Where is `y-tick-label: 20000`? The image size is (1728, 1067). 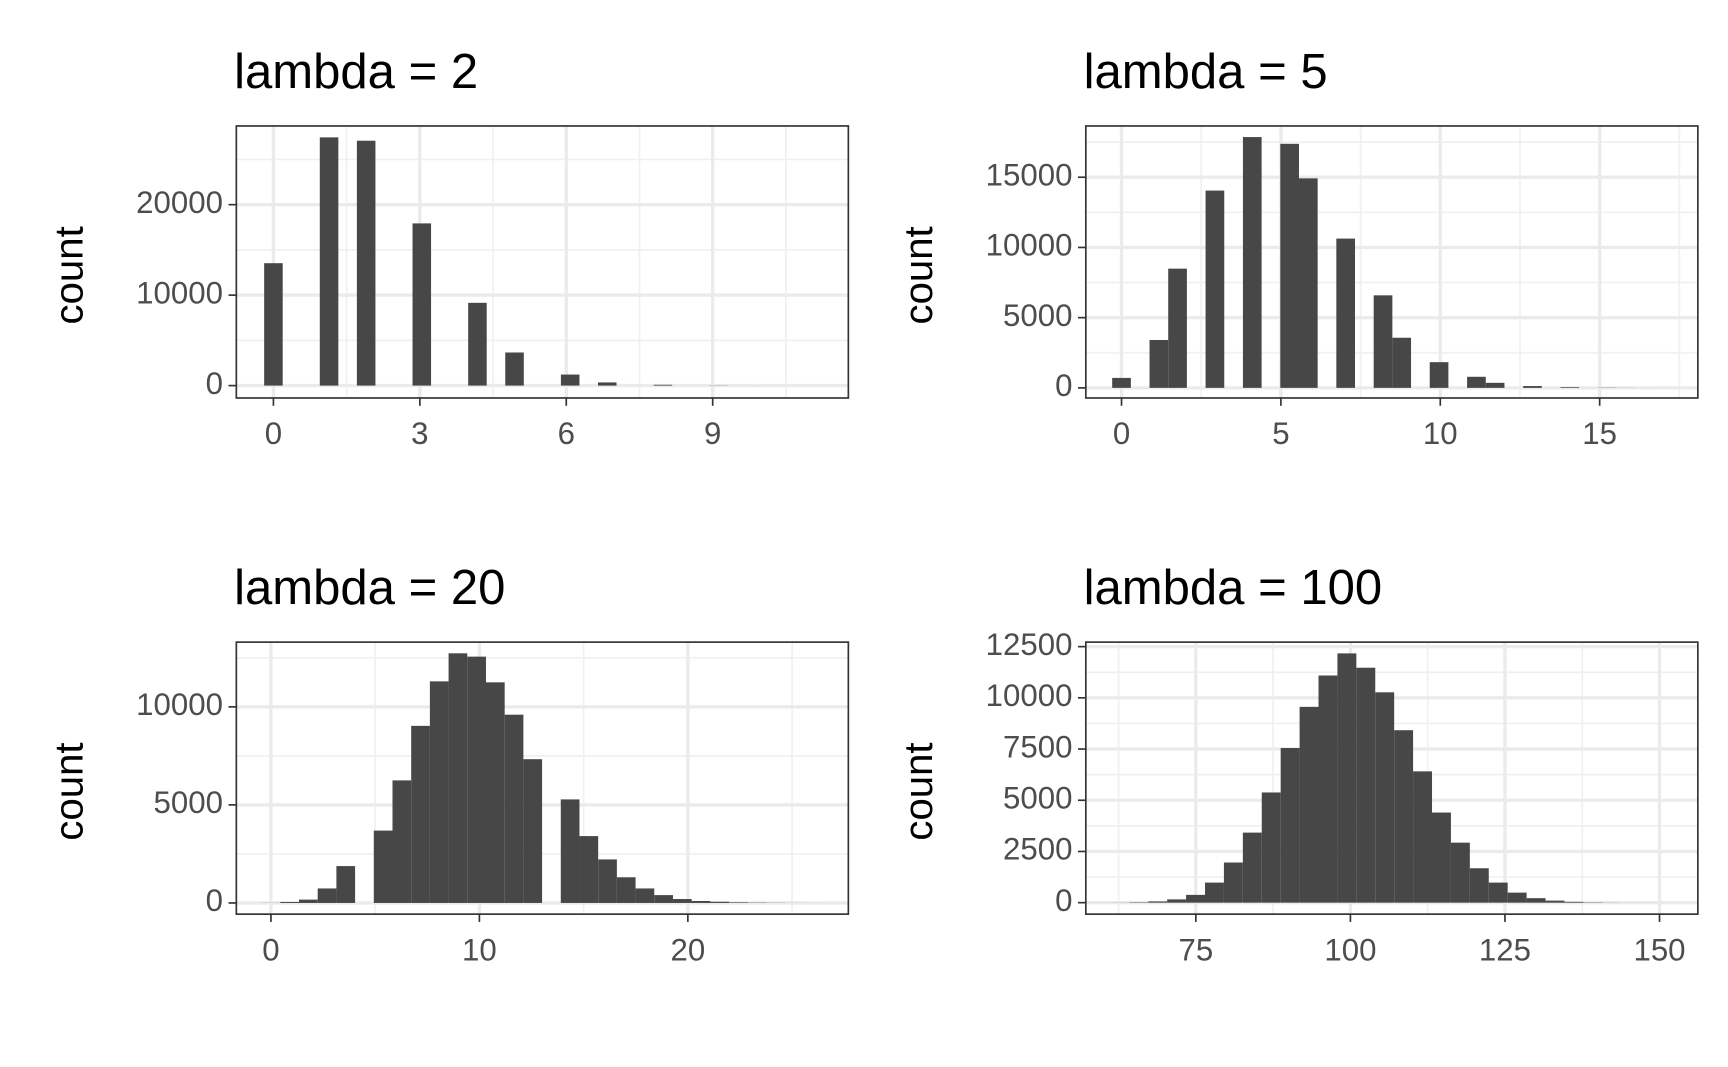 y-tick-label: 20000 is located at coordinates (179, 202).